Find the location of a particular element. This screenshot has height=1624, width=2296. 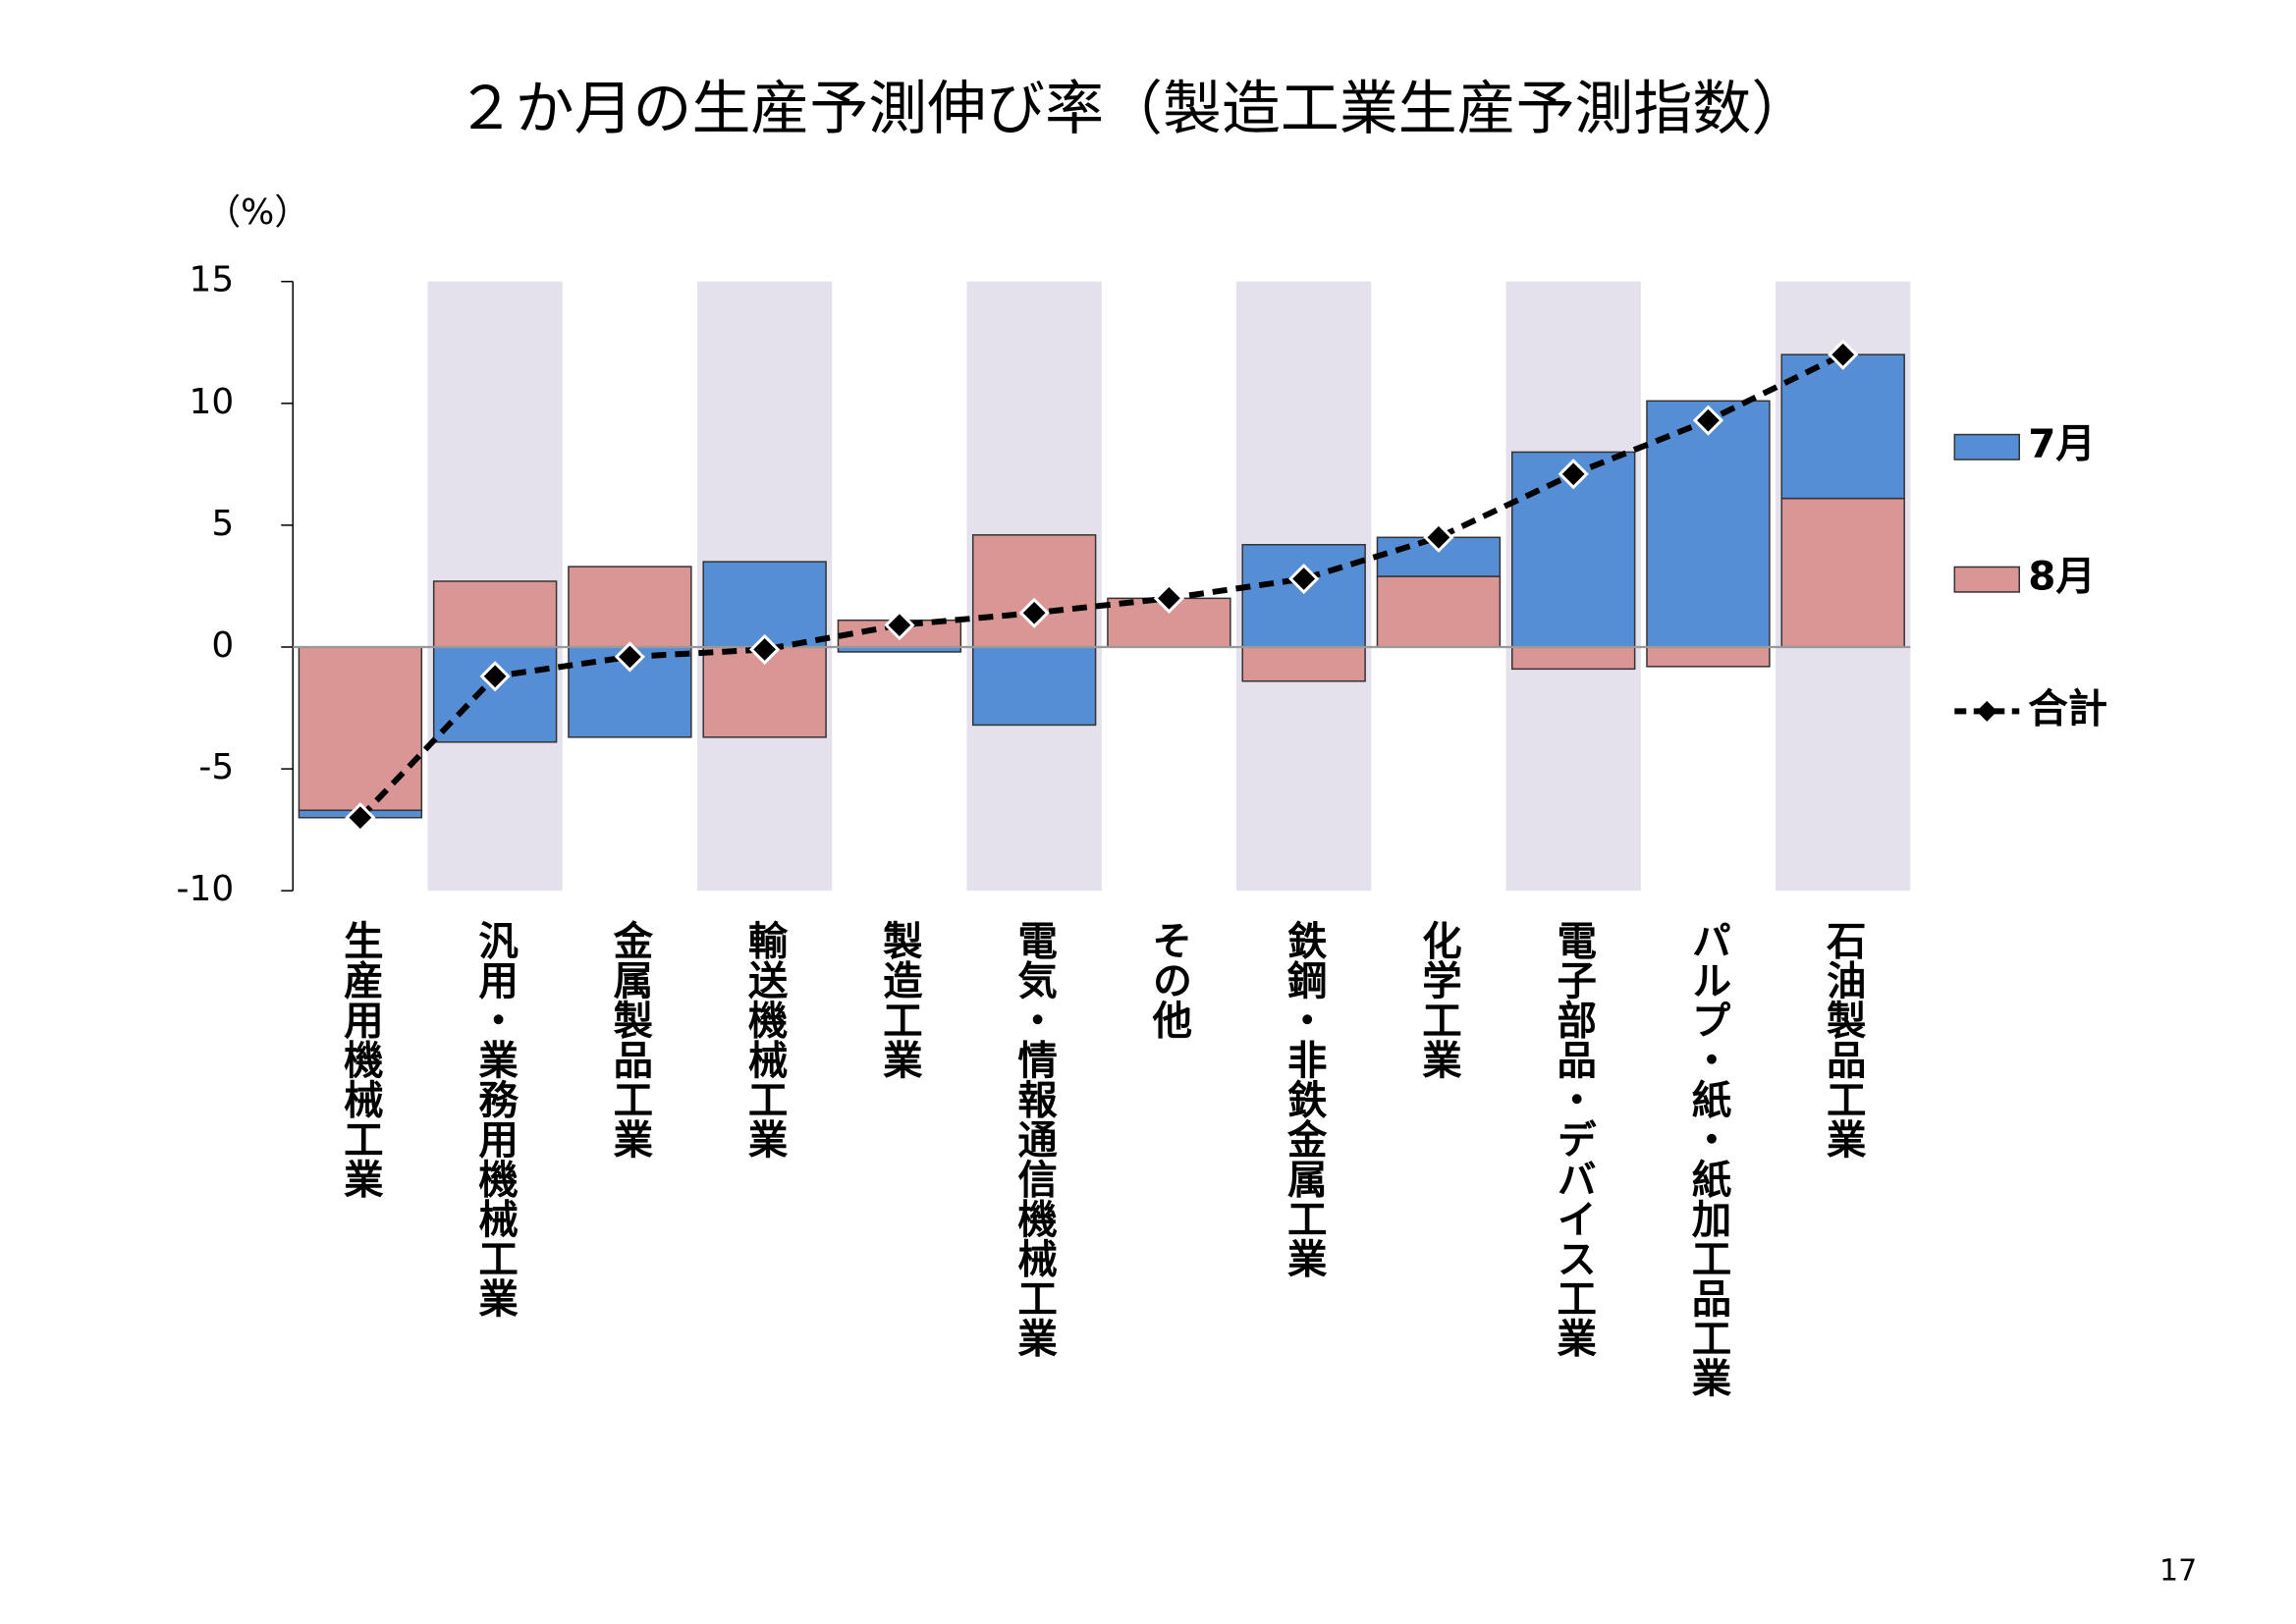

legend-label: 合計 is located at coordinates (2067, 707).